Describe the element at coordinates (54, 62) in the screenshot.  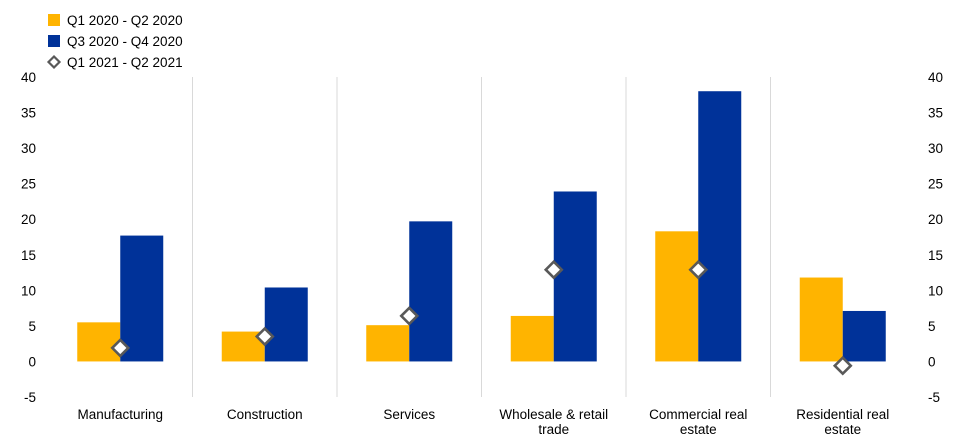
I see `legend-diamond-icon` at that location.